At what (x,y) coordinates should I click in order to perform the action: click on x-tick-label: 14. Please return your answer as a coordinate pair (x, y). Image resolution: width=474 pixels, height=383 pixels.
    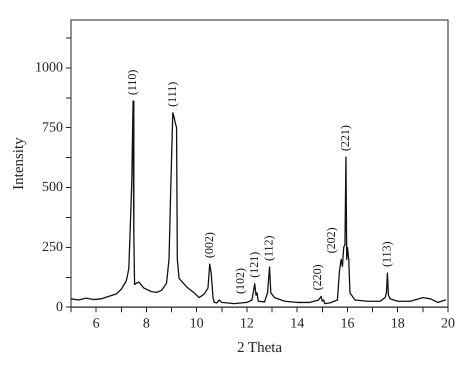
    Looking at the image, I should click on (297, 324).